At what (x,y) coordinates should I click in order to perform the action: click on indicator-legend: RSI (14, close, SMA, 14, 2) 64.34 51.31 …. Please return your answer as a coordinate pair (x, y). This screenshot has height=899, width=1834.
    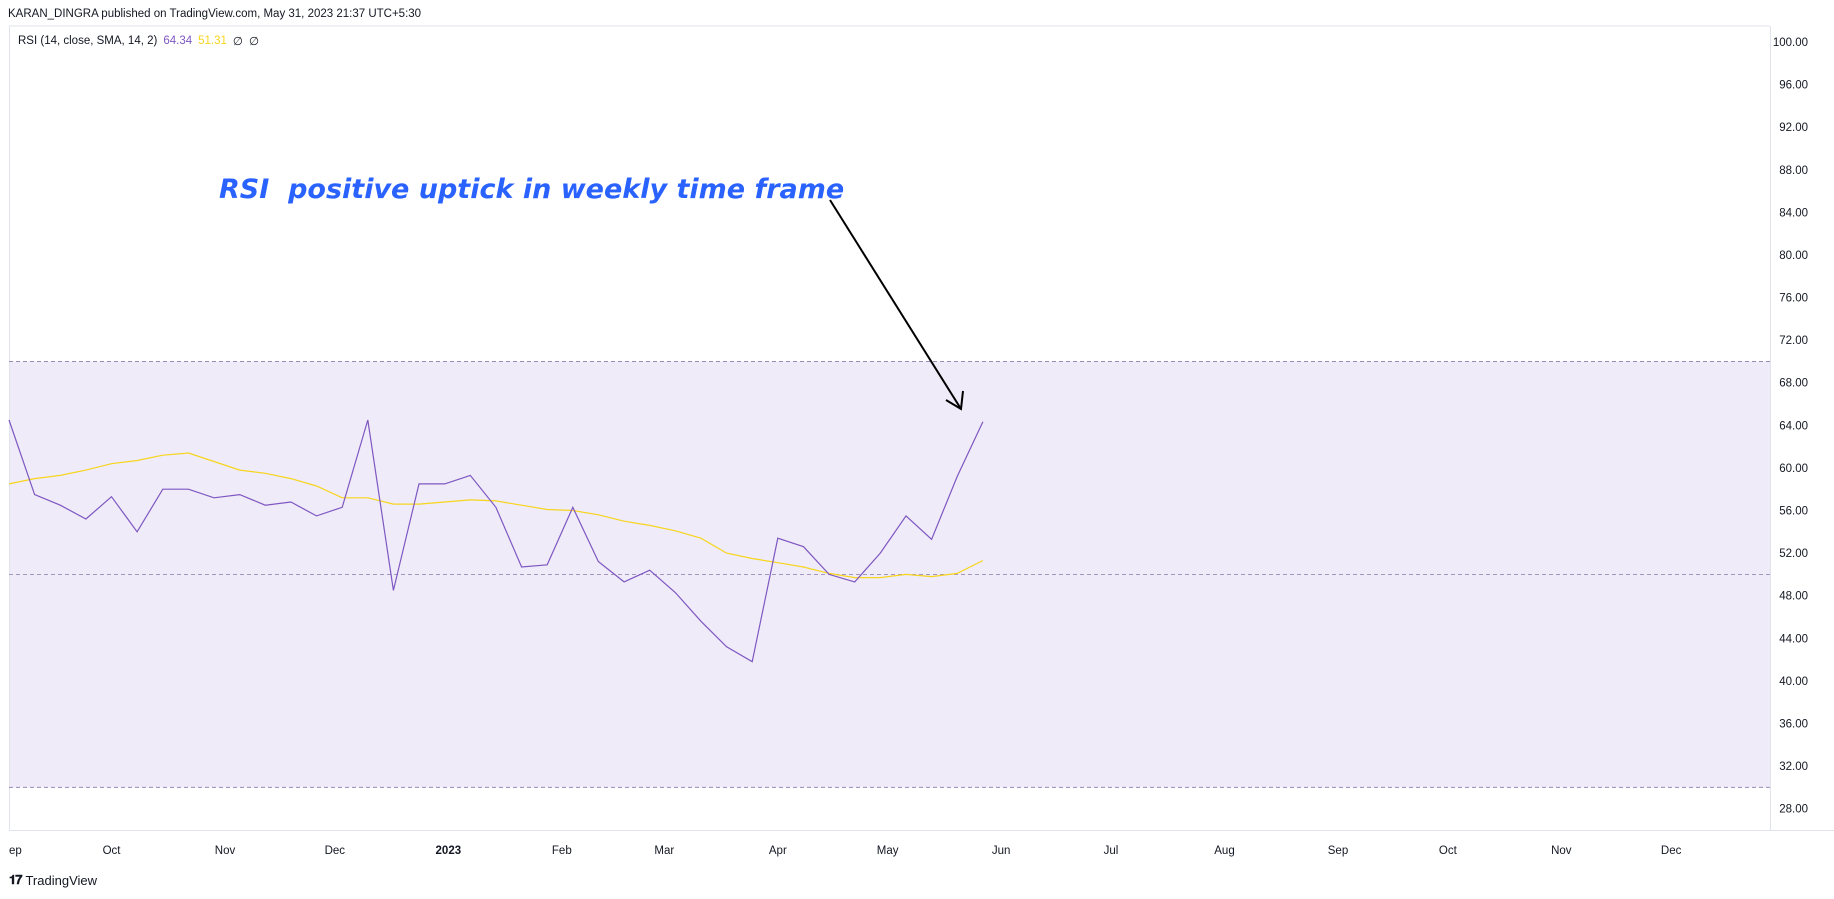
    Looking at the image, I should click on (138, 41).